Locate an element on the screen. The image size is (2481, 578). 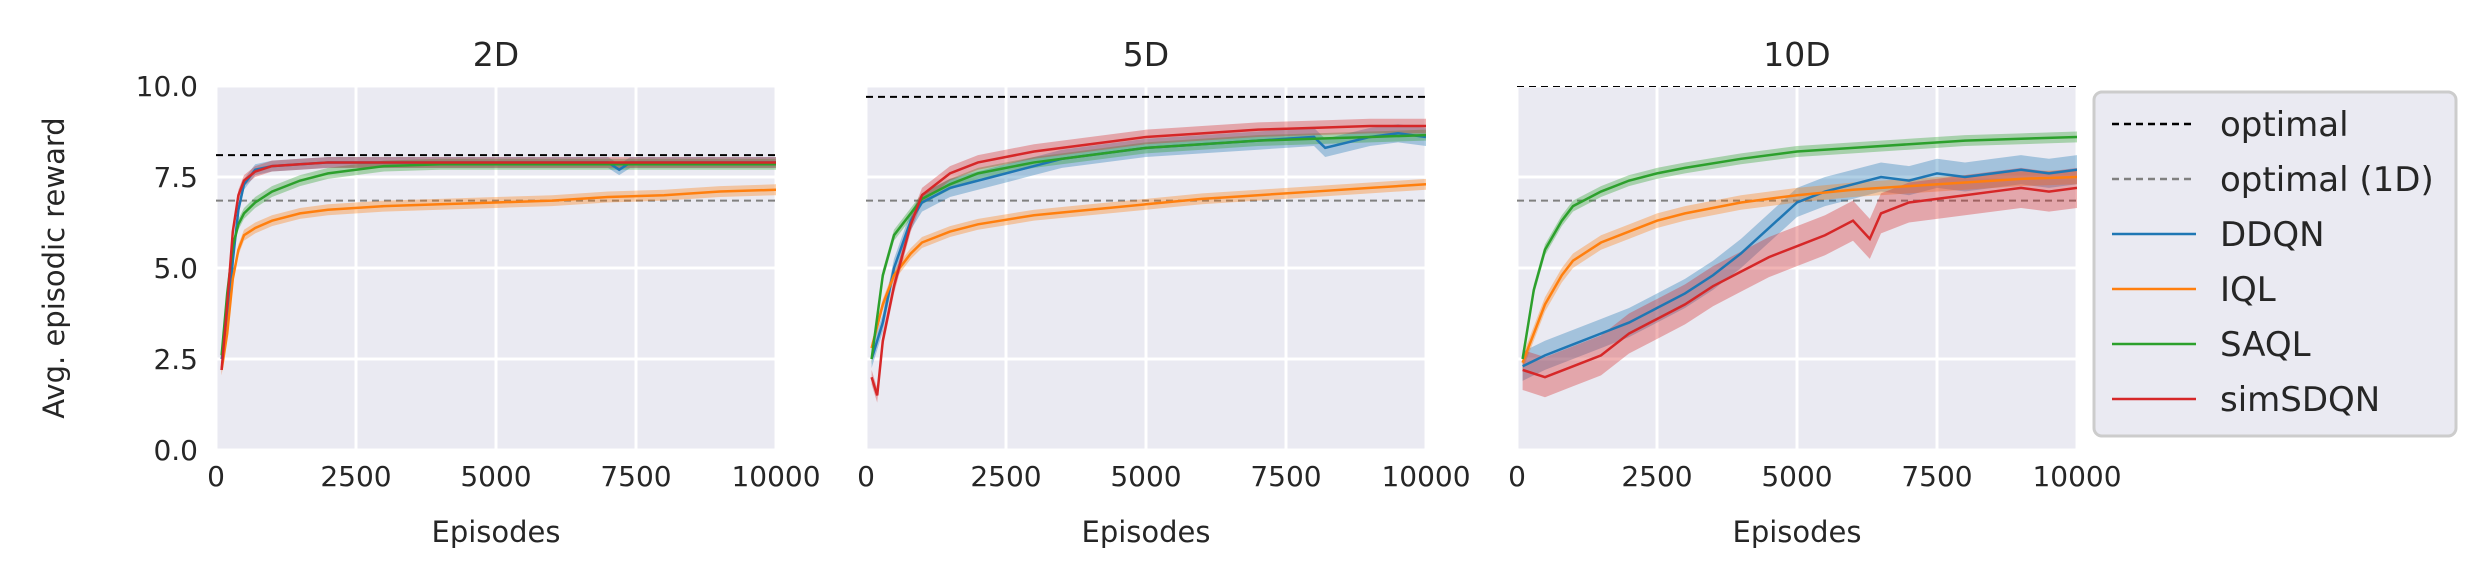
y-tick-label: 2.5 is located at coordinates (175, 359).